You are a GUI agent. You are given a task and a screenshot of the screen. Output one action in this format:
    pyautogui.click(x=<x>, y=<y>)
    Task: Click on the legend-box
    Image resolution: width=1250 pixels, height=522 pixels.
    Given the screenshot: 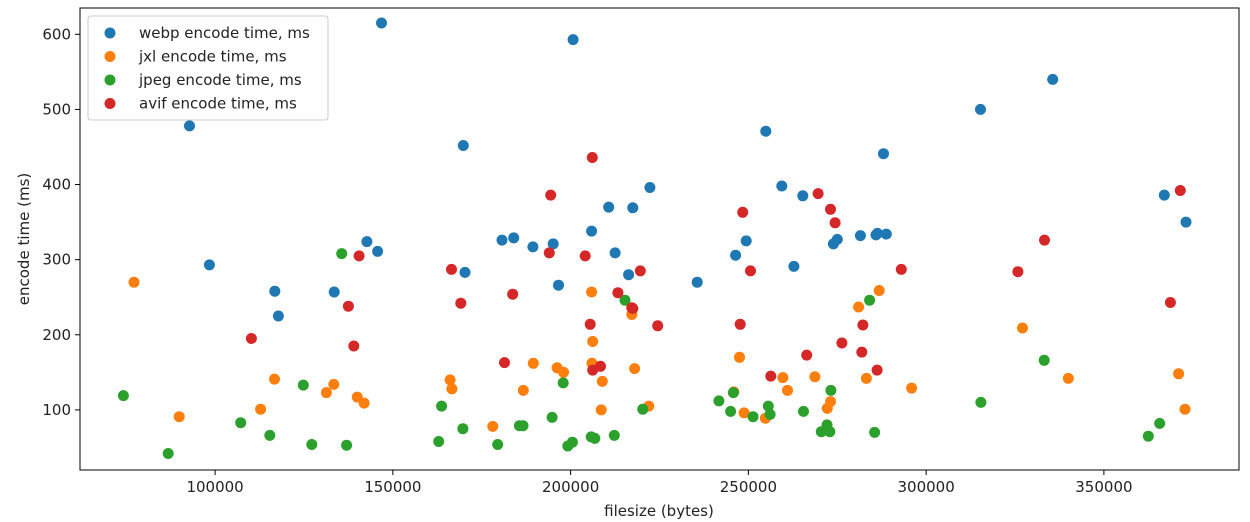 What is the action you would take?
    pyautogui.click(x=208, y=68)
    